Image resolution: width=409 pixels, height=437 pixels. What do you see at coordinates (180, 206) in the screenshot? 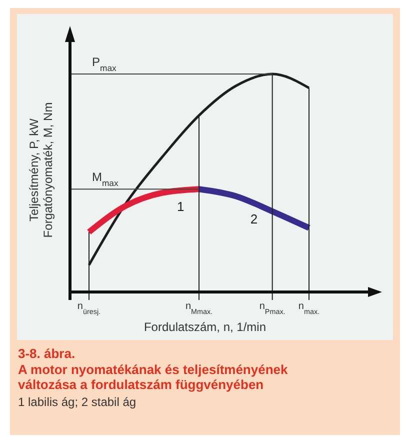
I see `series-label: 1` at bounding box center [180, 206].